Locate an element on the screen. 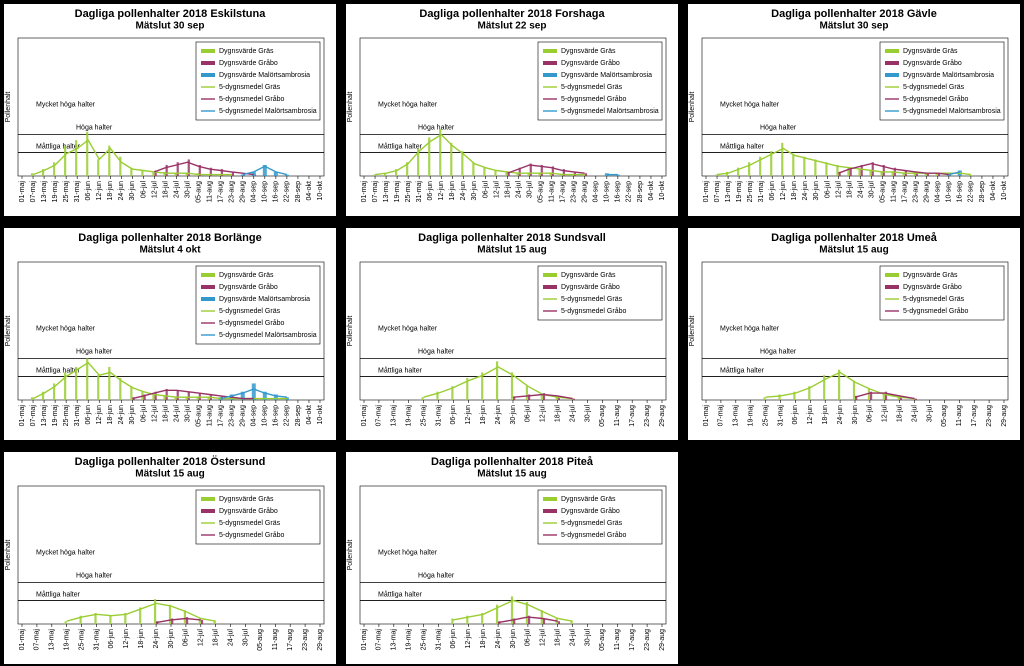 This screenshot has height=666, width=1024. x-tick-label: 10-sep is located at coordinates (607, 192).